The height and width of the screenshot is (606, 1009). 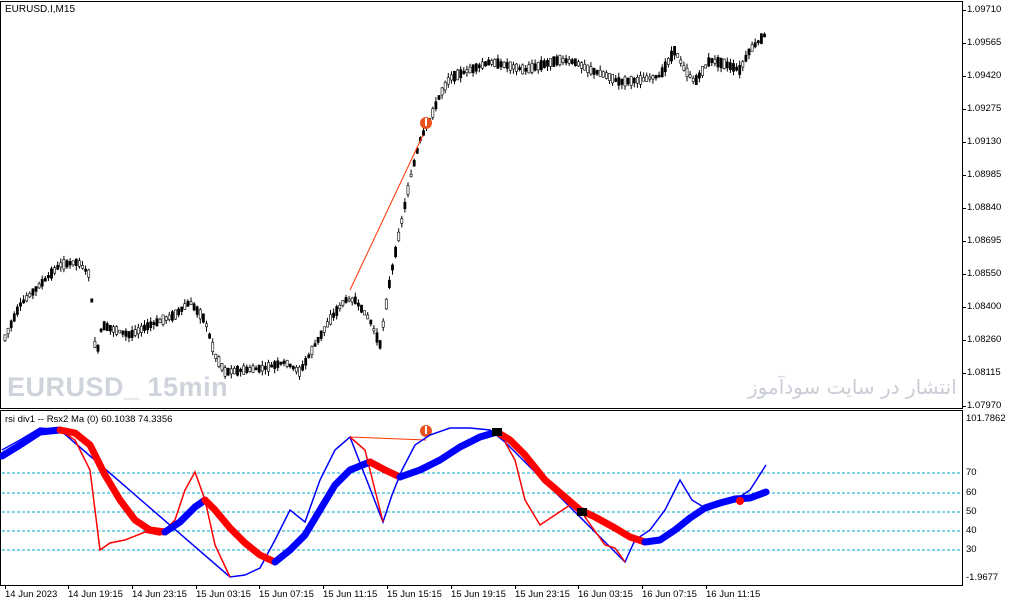 I want to click on site-watermark: انتشار در سایت سودآموز, so click(x=852, y=387).